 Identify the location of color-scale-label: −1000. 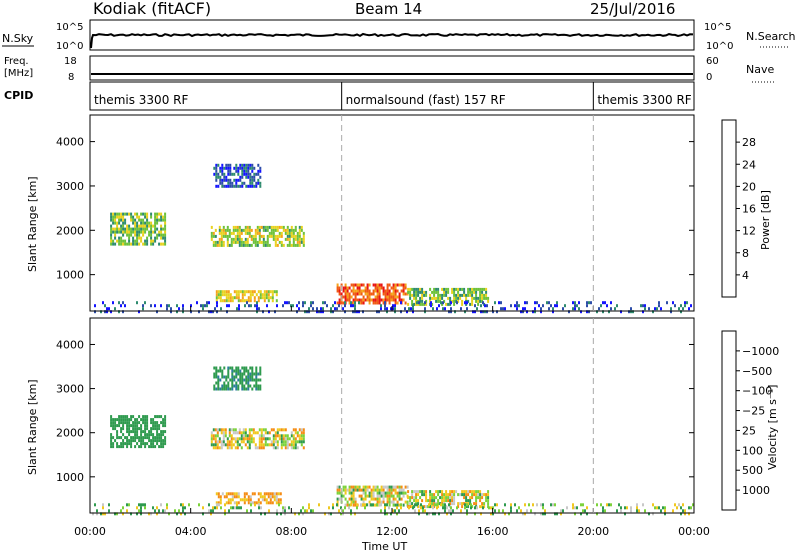
(760, 351).